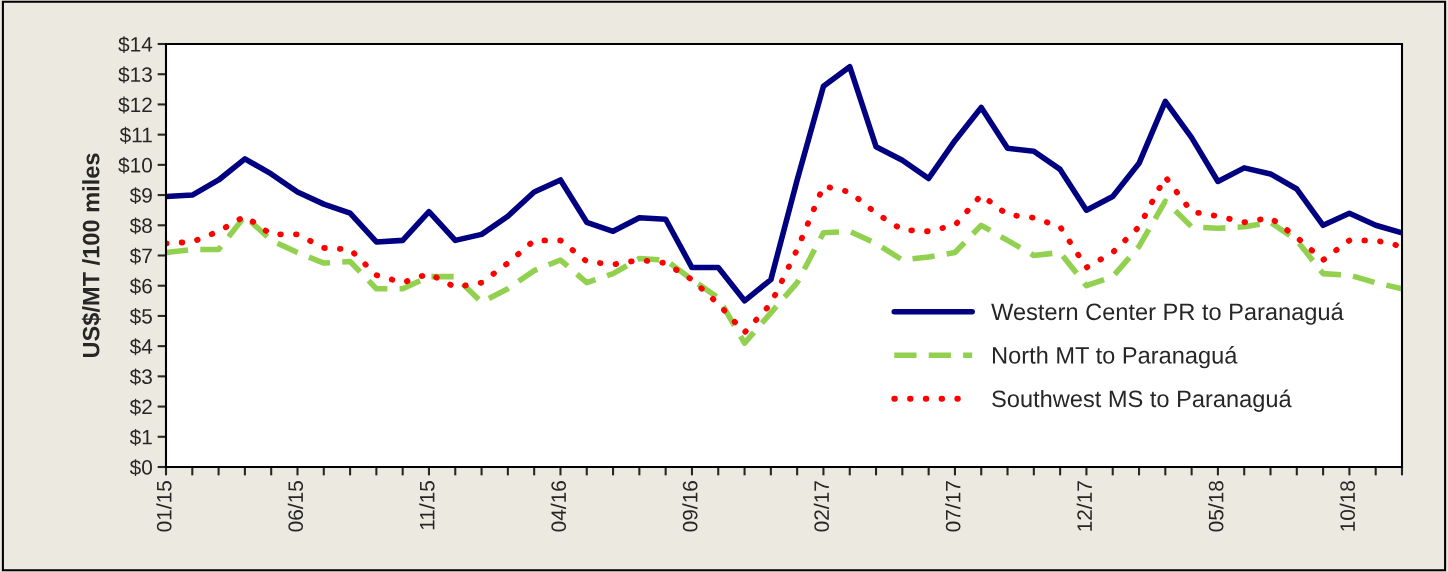 The image size is (1448, 572). What do you see at coordinates (135, 44) in the screenshot?
I see `y-tick-label: $14` at bounding box center [135, 44].